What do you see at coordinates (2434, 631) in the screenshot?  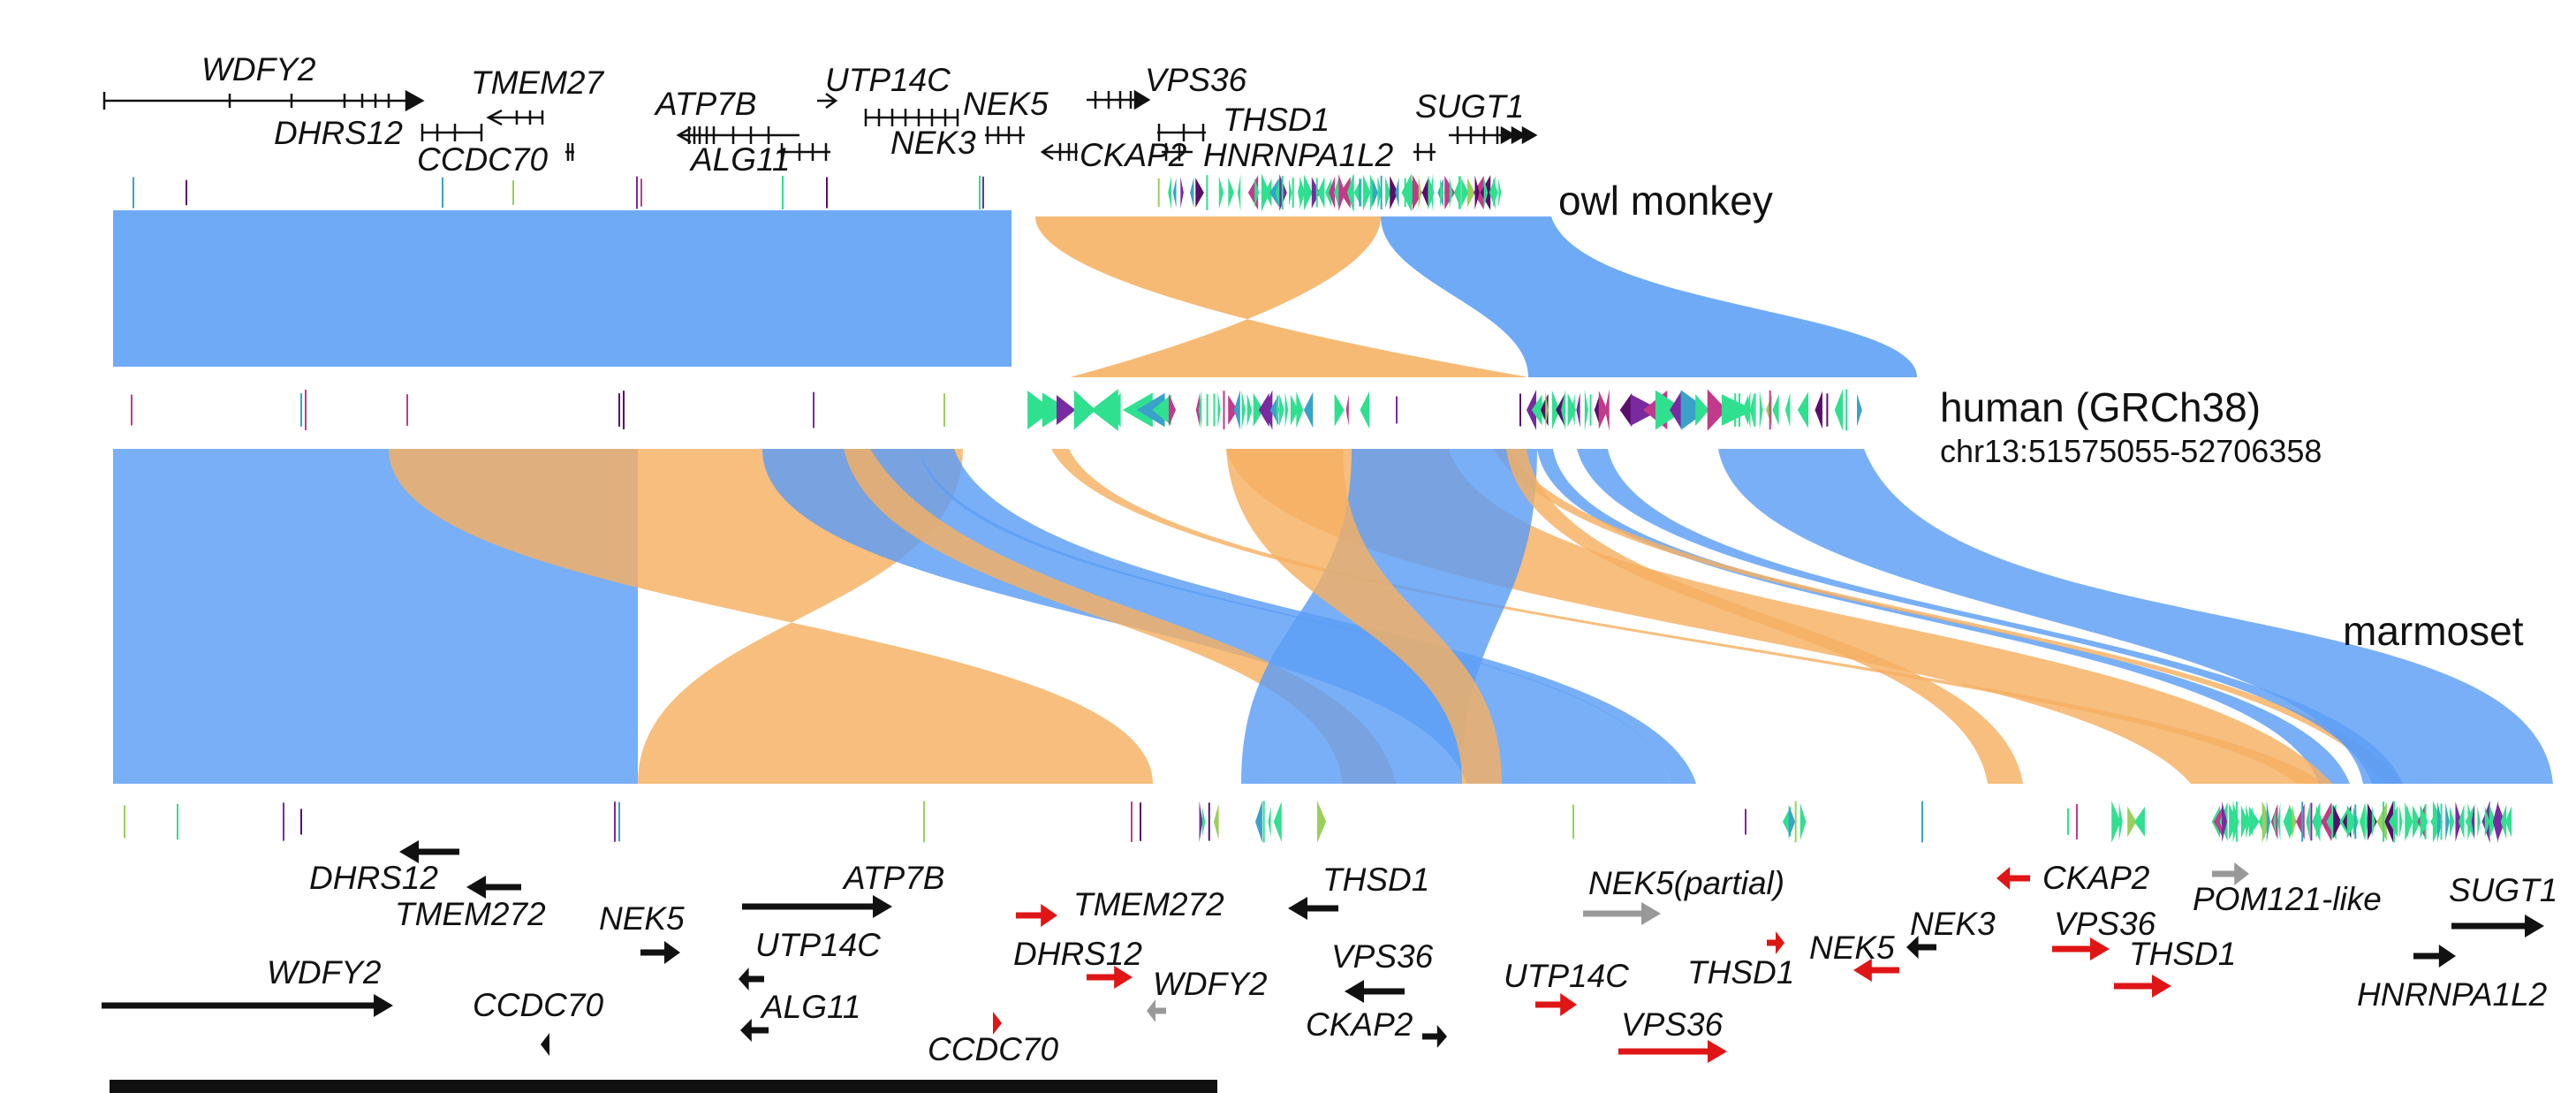 I see `species-label-marmoset: marmoset` at bounding box center [2434, 631].